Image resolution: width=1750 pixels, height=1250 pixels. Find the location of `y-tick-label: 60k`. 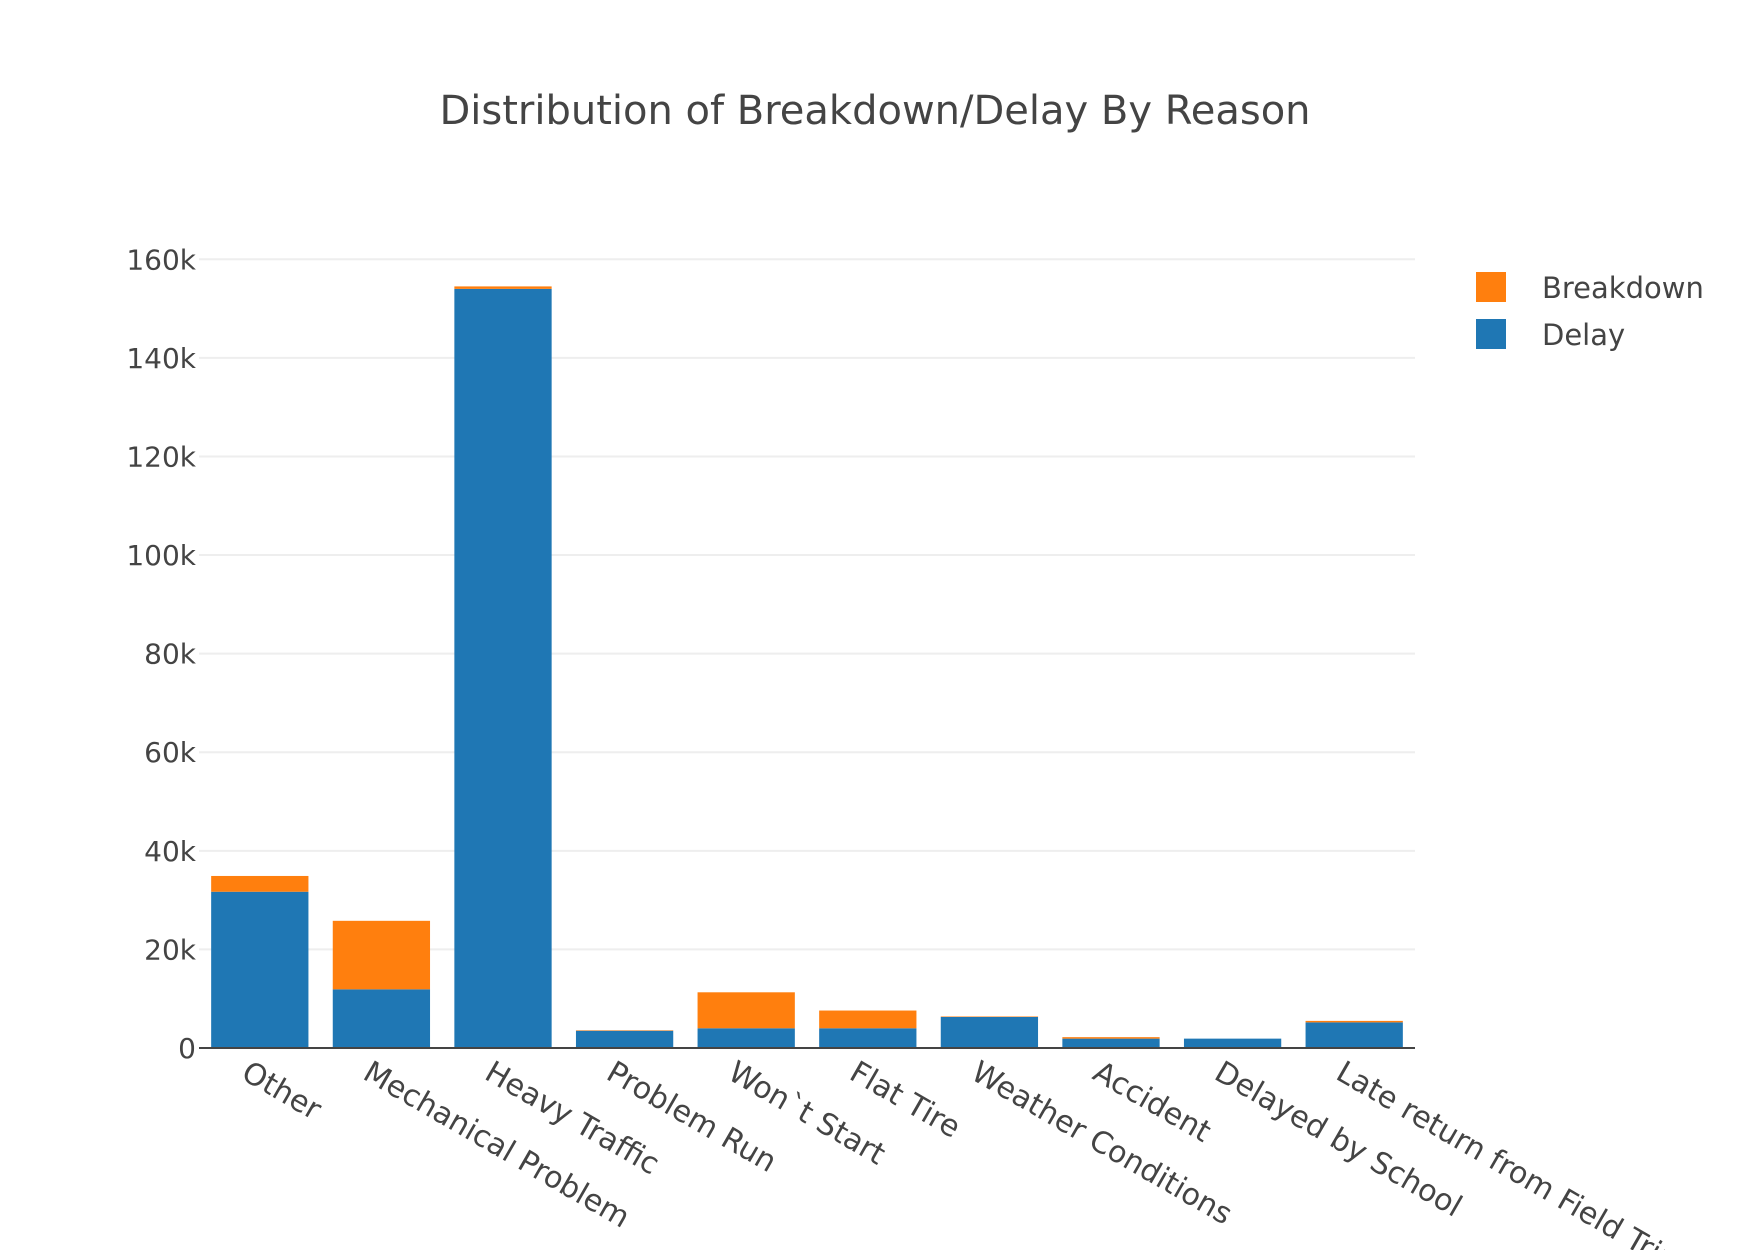

y-tick-label: 60k is located at coordinates (170, 752).